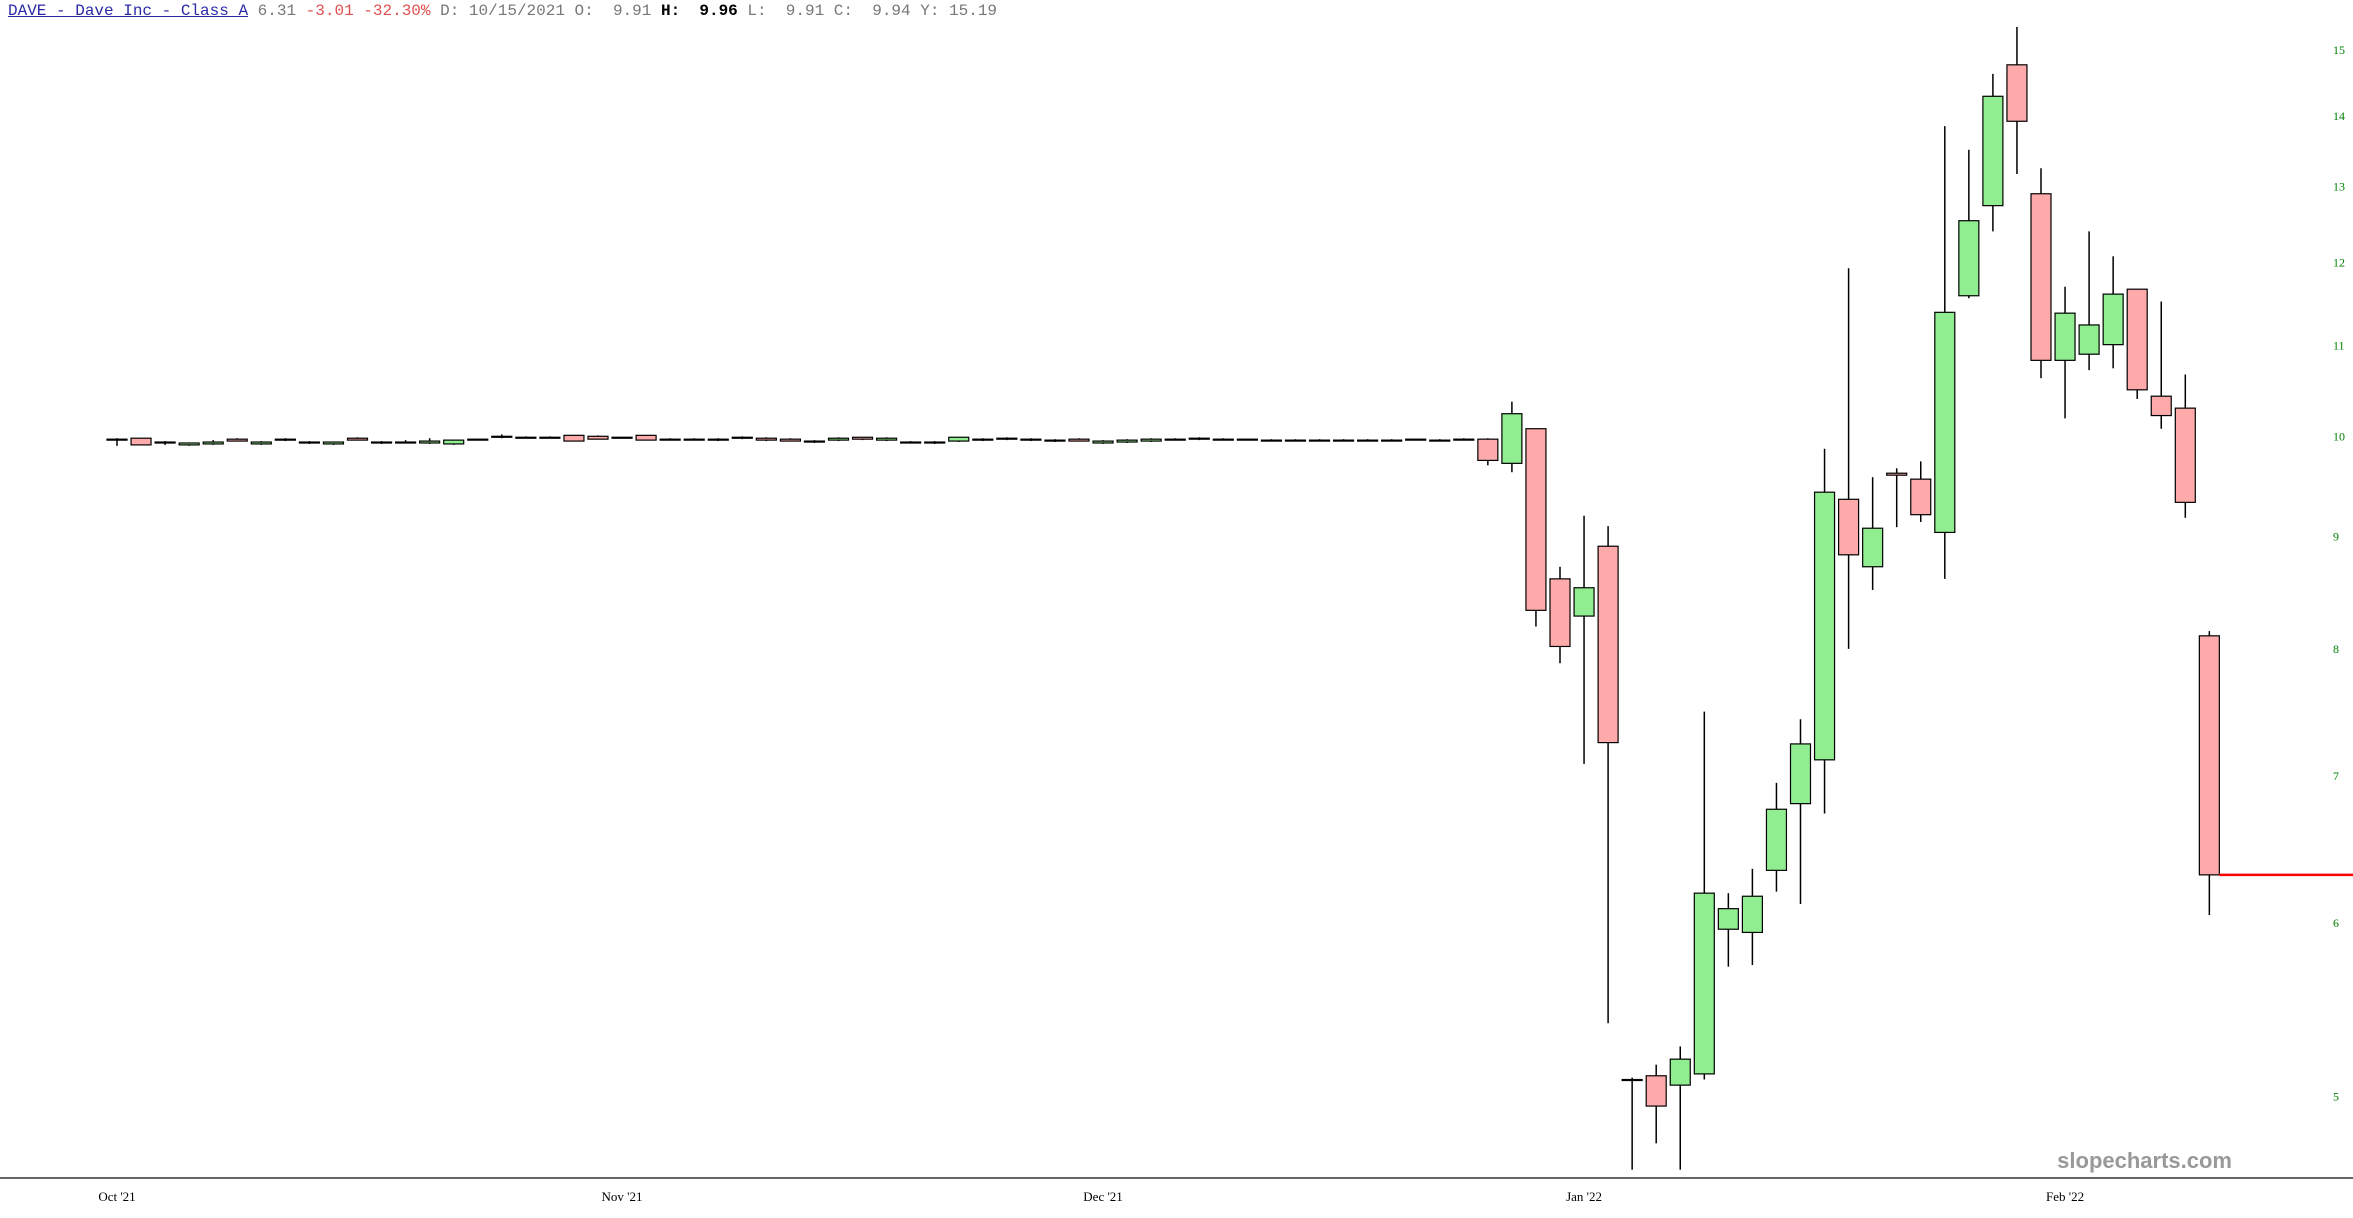  What do you see at coordinates (2065, 1196) in the screenshot?
I see `x-tick-label: Feb '22` at bounding box center [2065, 1196].